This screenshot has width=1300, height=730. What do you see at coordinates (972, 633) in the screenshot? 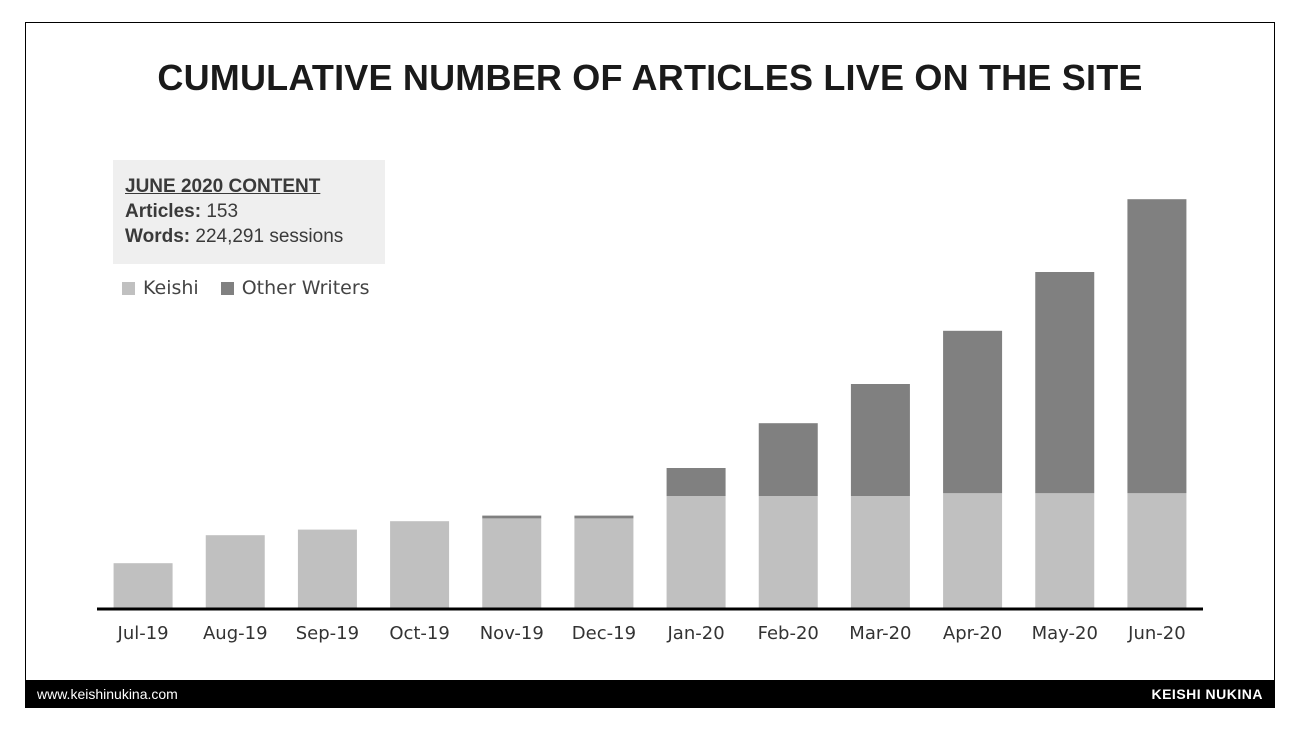
I see `x-tick-label: Apr-20` at bounding box center [972, 633].